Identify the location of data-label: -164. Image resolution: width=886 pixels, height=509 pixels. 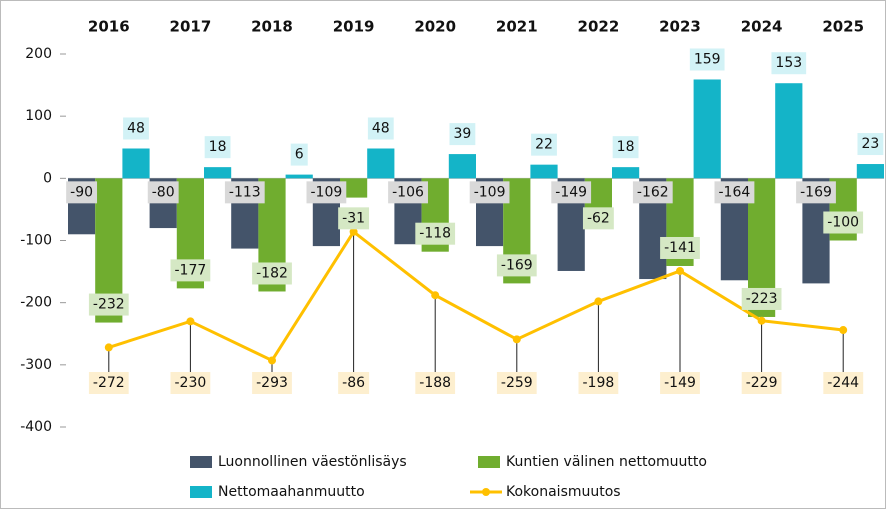
(735, 192).